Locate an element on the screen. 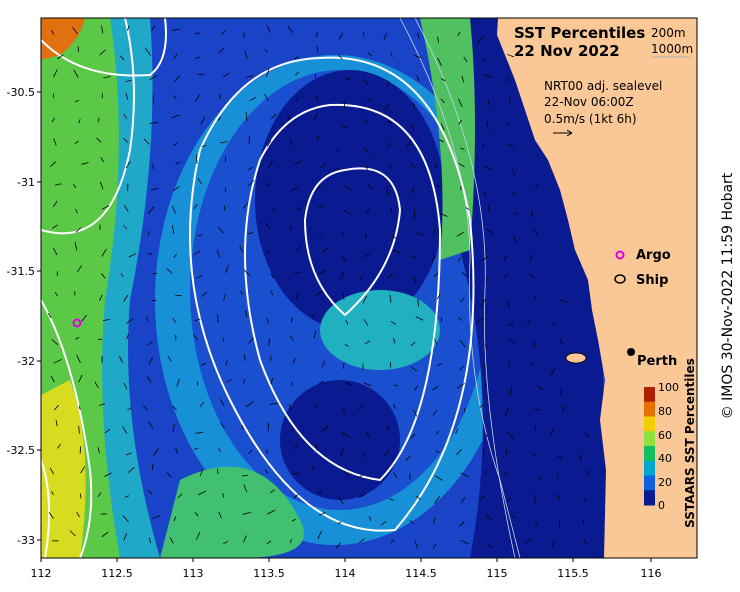 The height and width of the screenshot is (592, 740). isobath-label-200m: 200m is located at coordinates (668, 33).